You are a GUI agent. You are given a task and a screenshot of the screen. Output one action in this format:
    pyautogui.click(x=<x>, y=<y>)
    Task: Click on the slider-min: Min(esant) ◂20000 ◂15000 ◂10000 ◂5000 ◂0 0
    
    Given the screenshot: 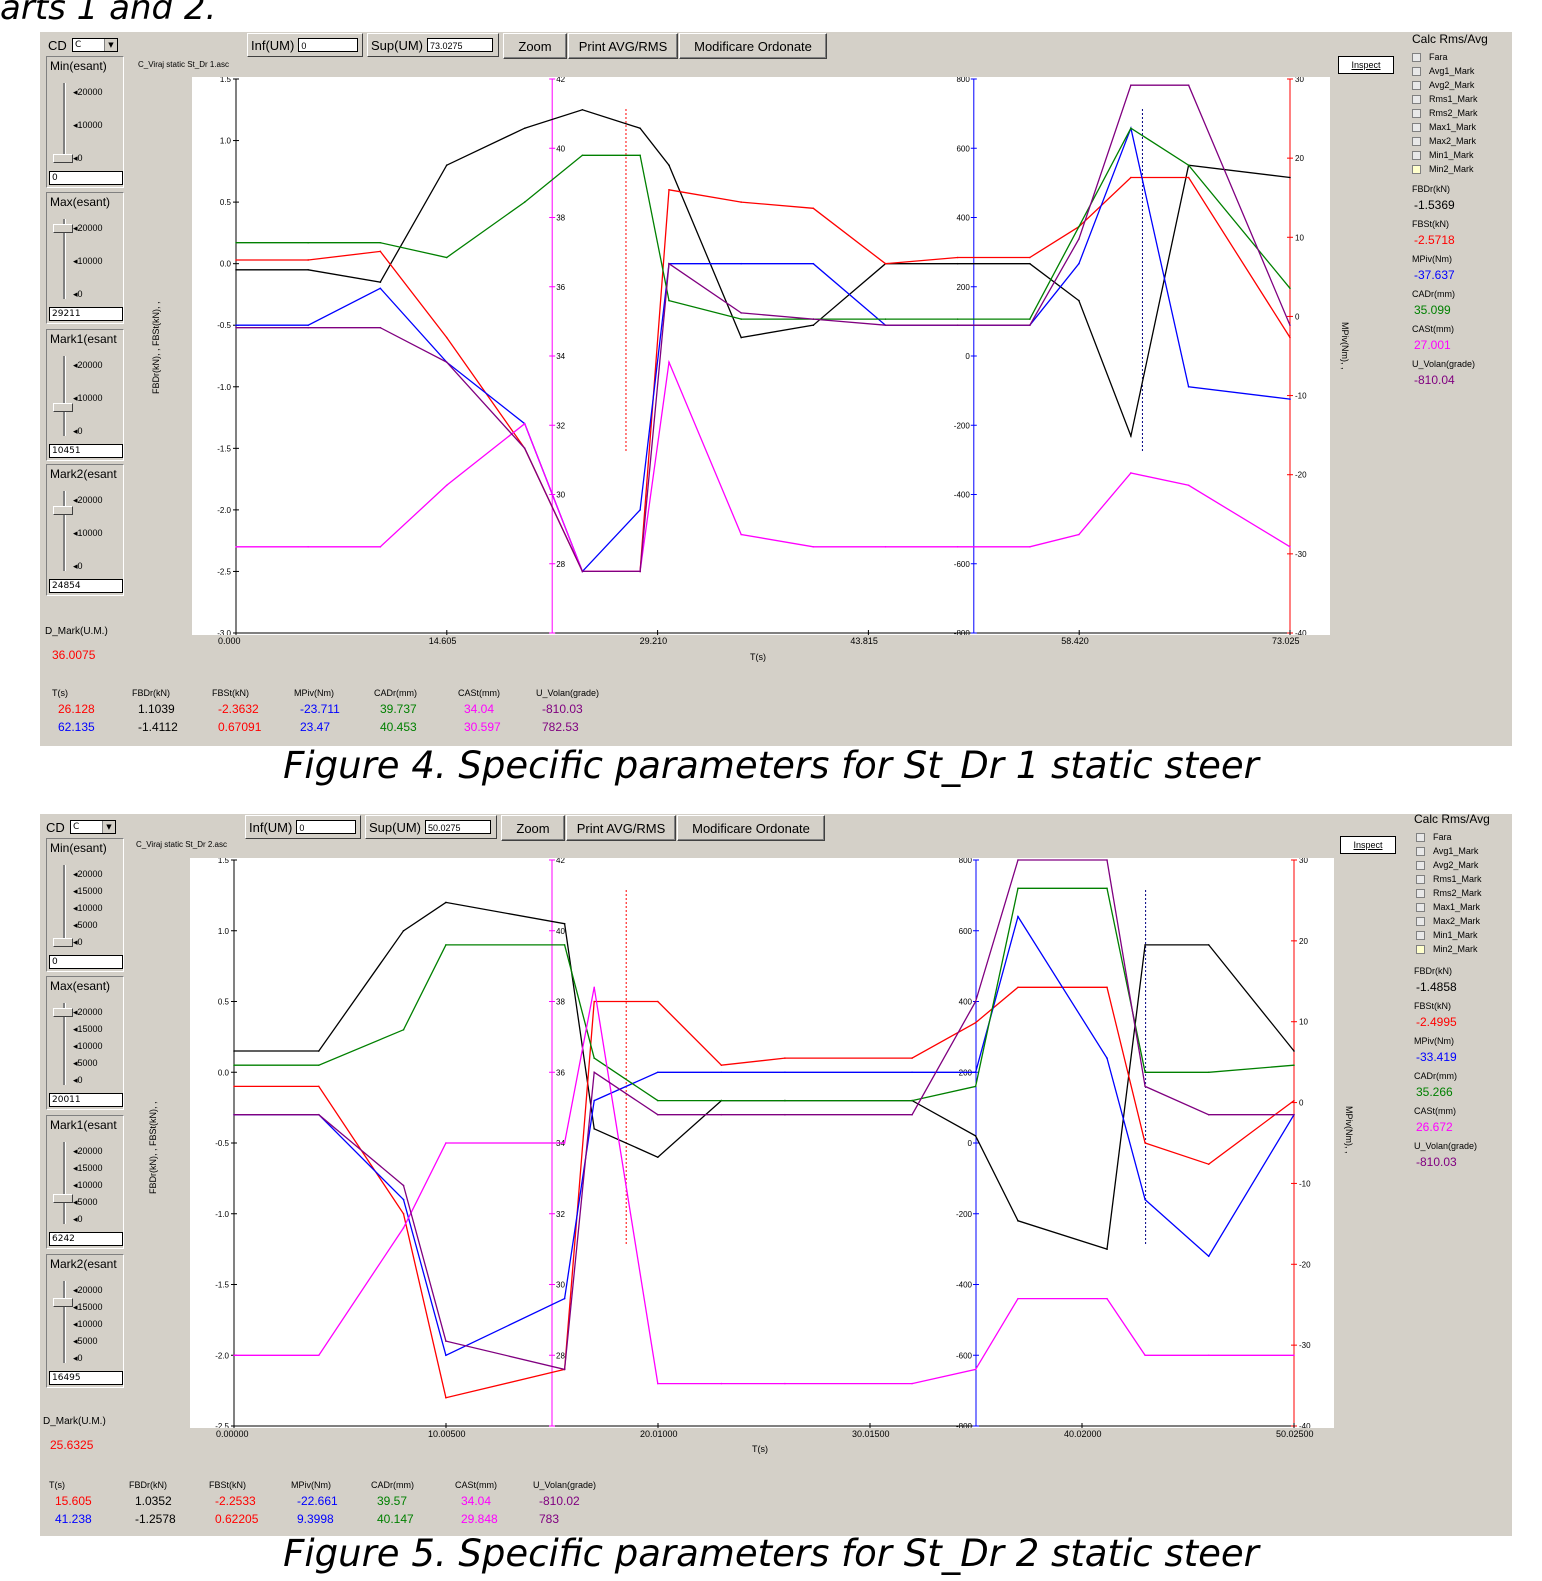 What is the action you would take?
    pyautogui.click(x=85, y=905)
    